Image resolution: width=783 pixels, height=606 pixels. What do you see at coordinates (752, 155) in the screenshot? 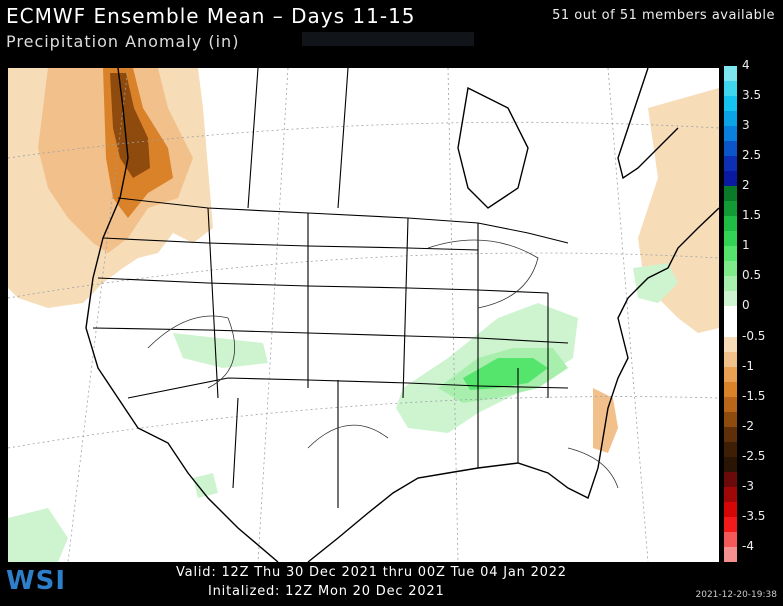
I see `colorbar-label: 2.5` at bounding box center [752, 155].